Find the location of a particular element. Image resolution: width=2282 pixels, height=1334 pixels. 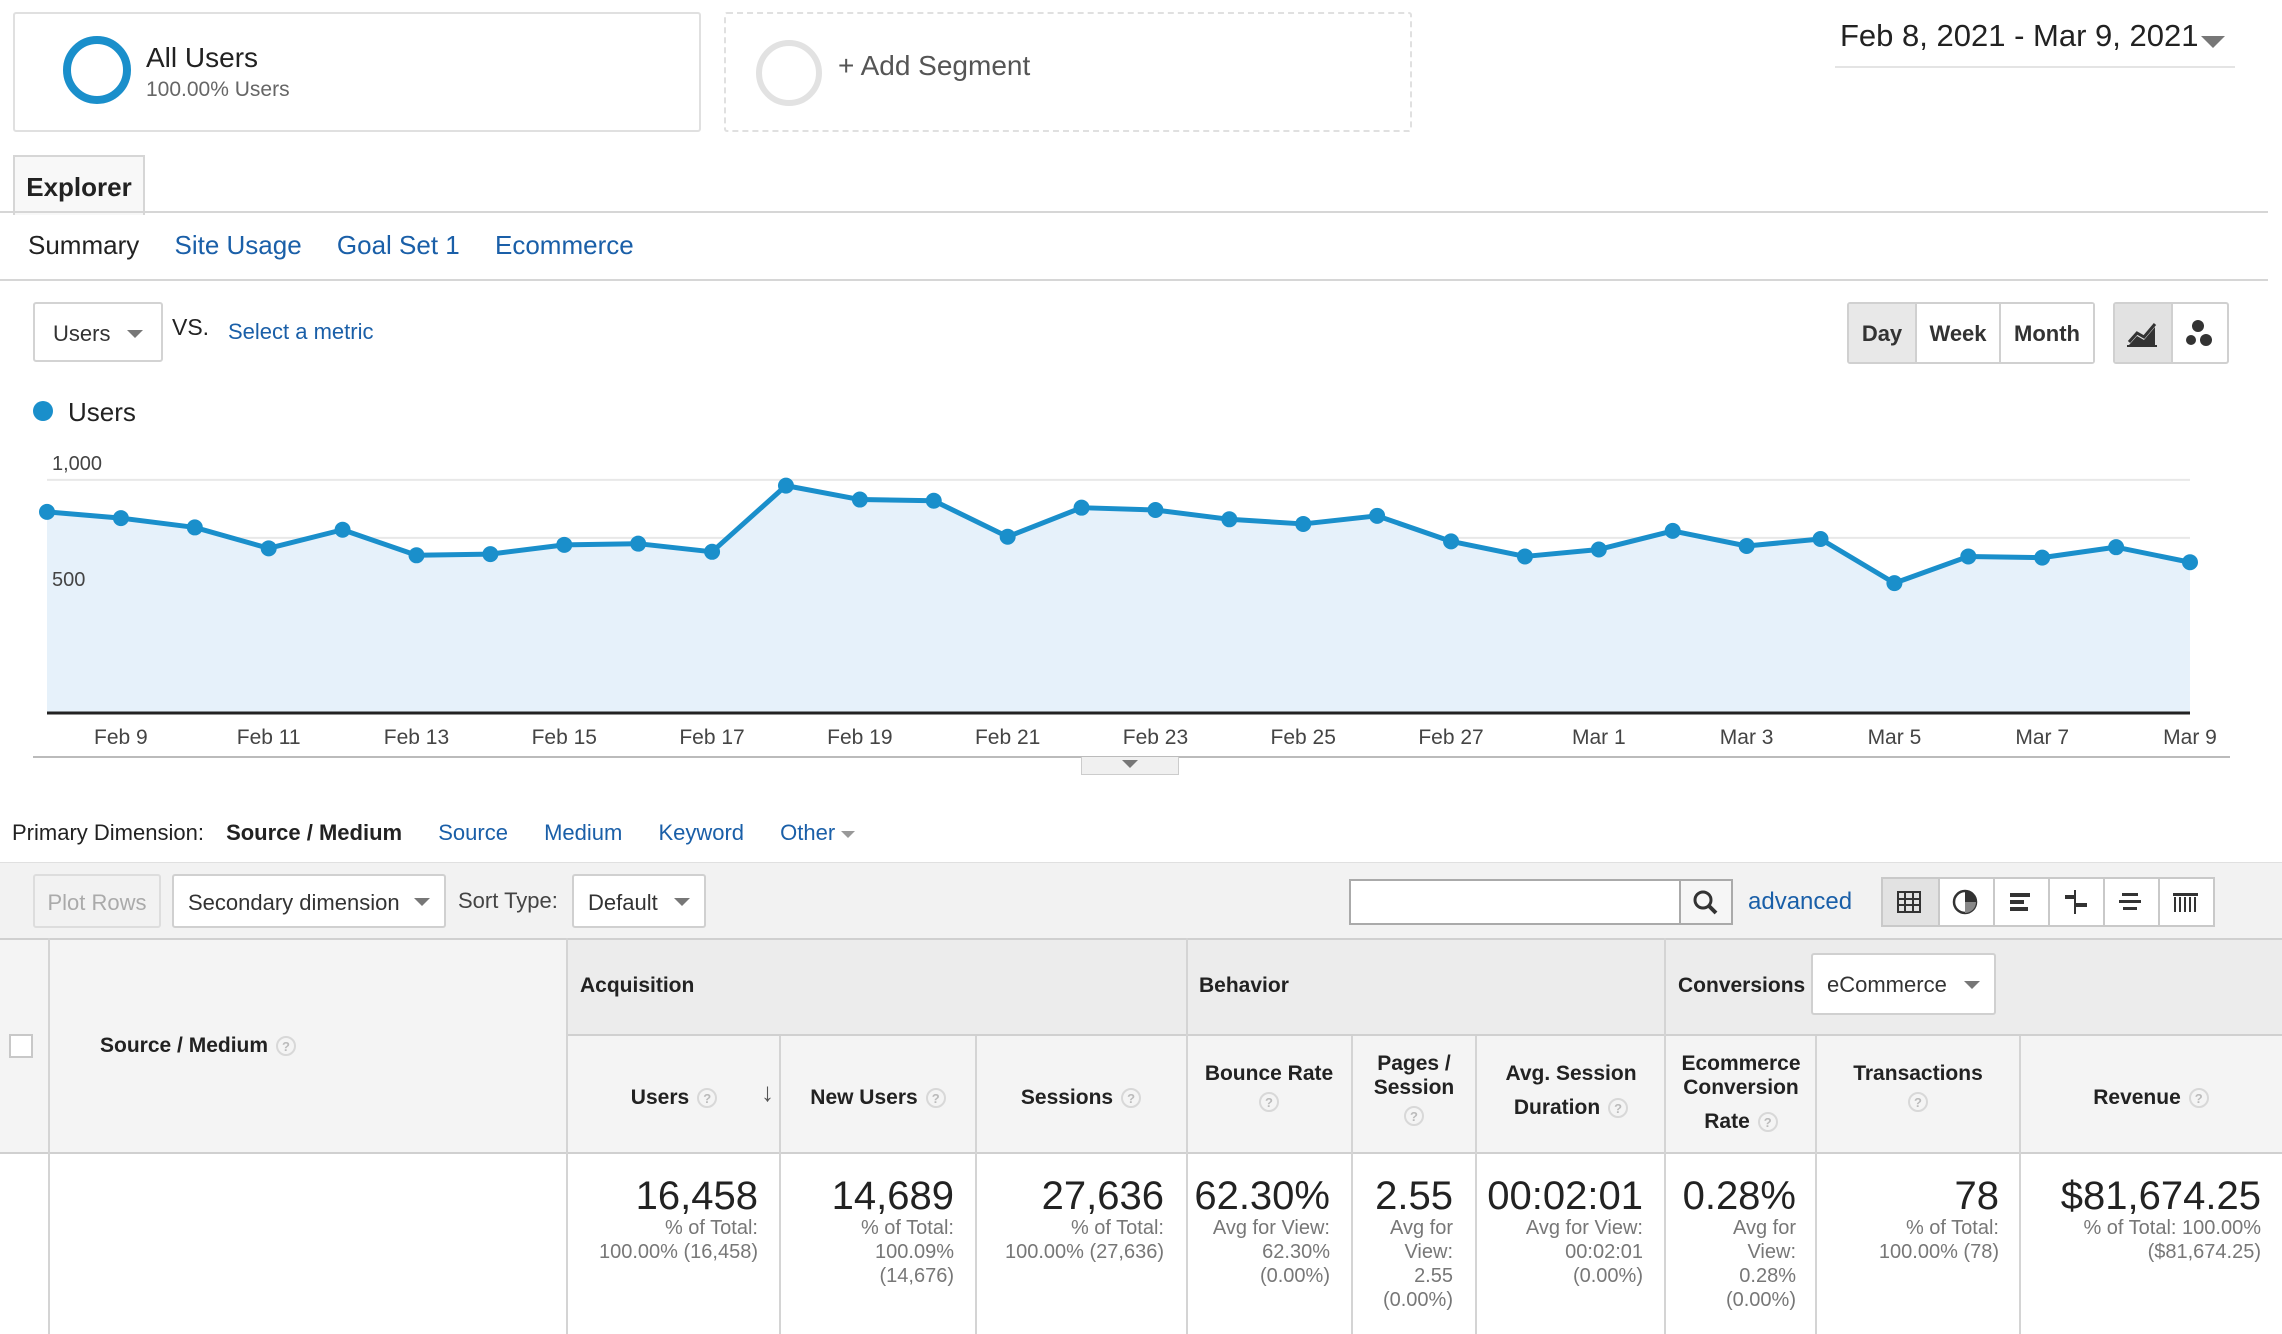

add-segment-button: + Add Segment is located at coordinates (1068, 72).